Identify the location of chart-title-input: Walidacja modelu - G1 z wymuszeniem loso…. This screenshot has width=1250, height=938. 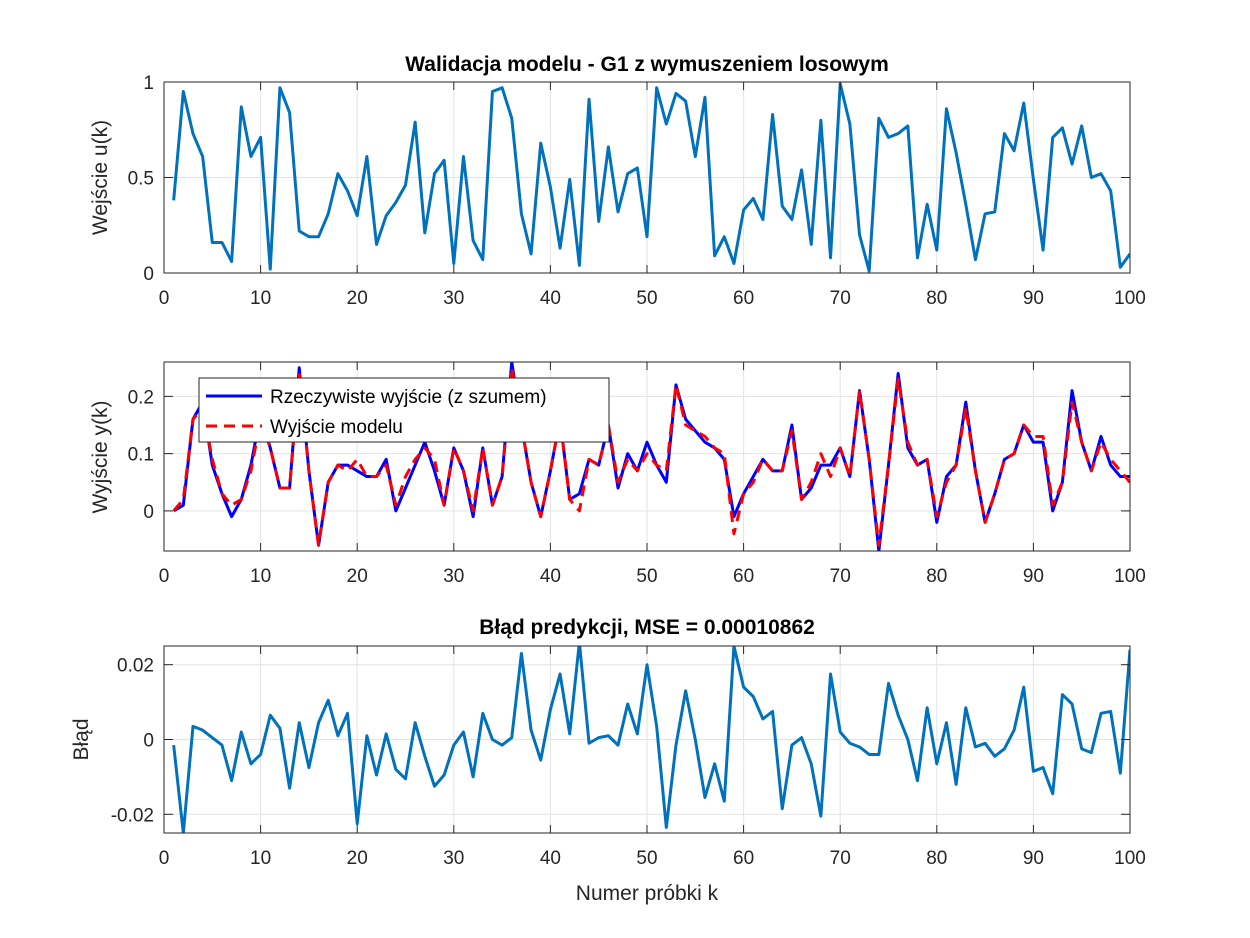
(647, 64).